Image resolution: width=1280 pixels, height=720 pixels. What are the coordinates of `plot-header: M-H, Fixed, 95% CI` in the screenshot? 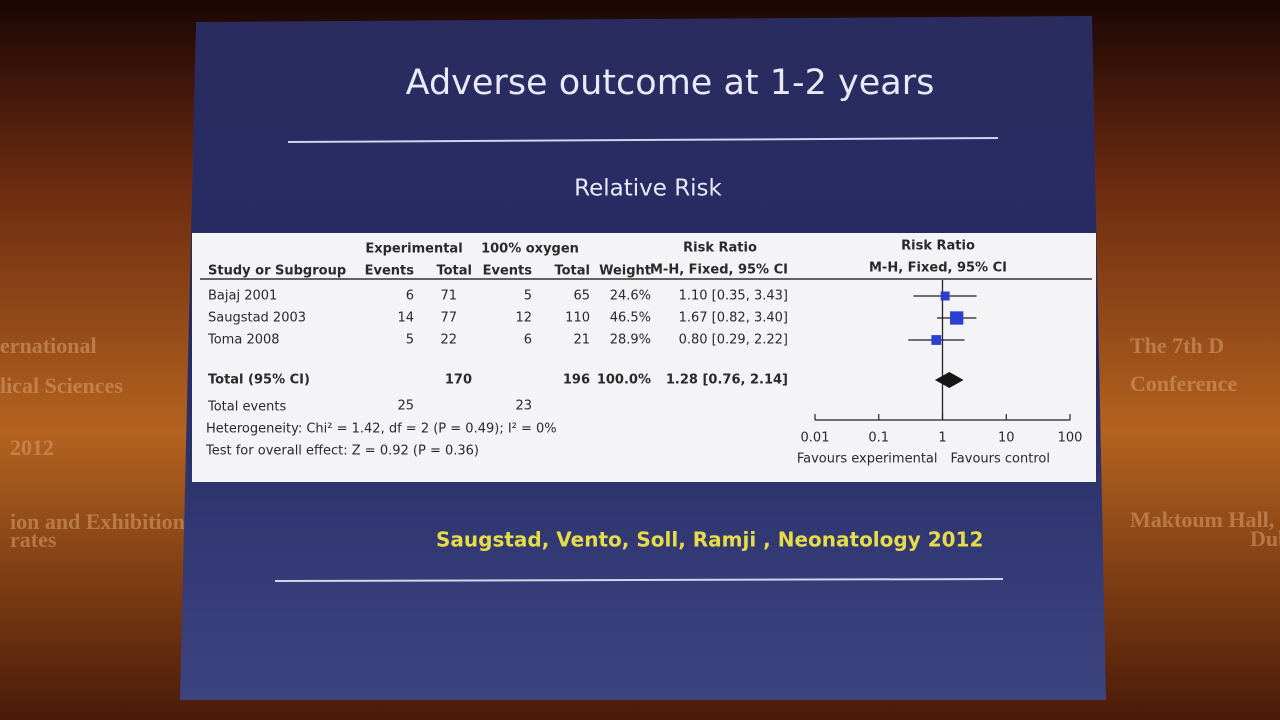 It's located at (938, 268).